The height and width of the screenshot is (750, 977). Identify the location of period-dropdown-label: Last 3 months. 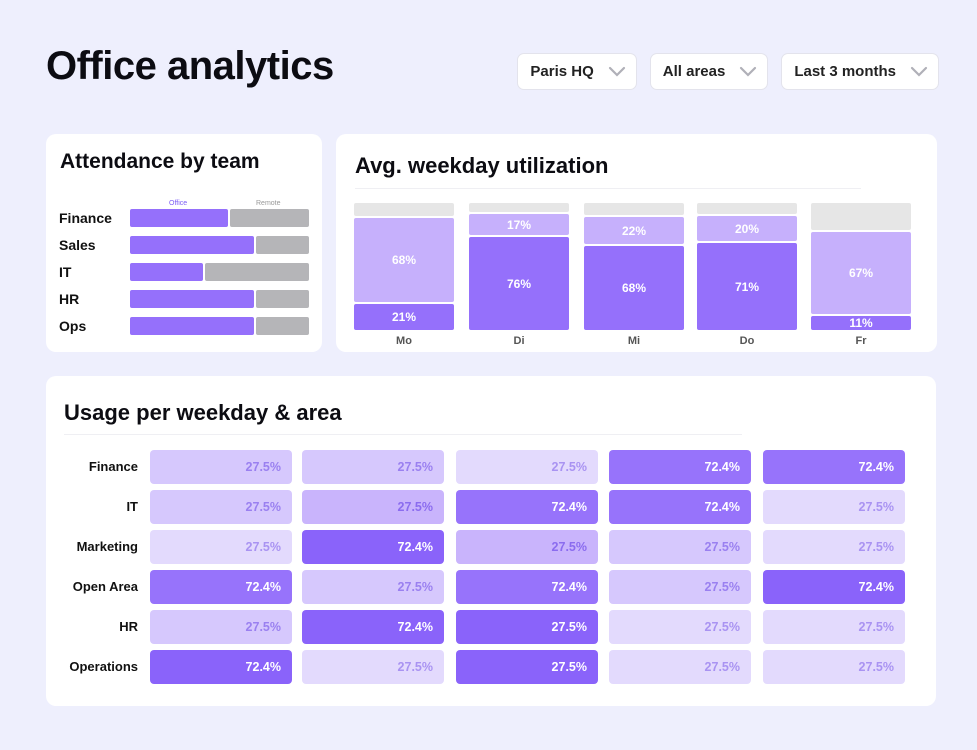
(845, 71).